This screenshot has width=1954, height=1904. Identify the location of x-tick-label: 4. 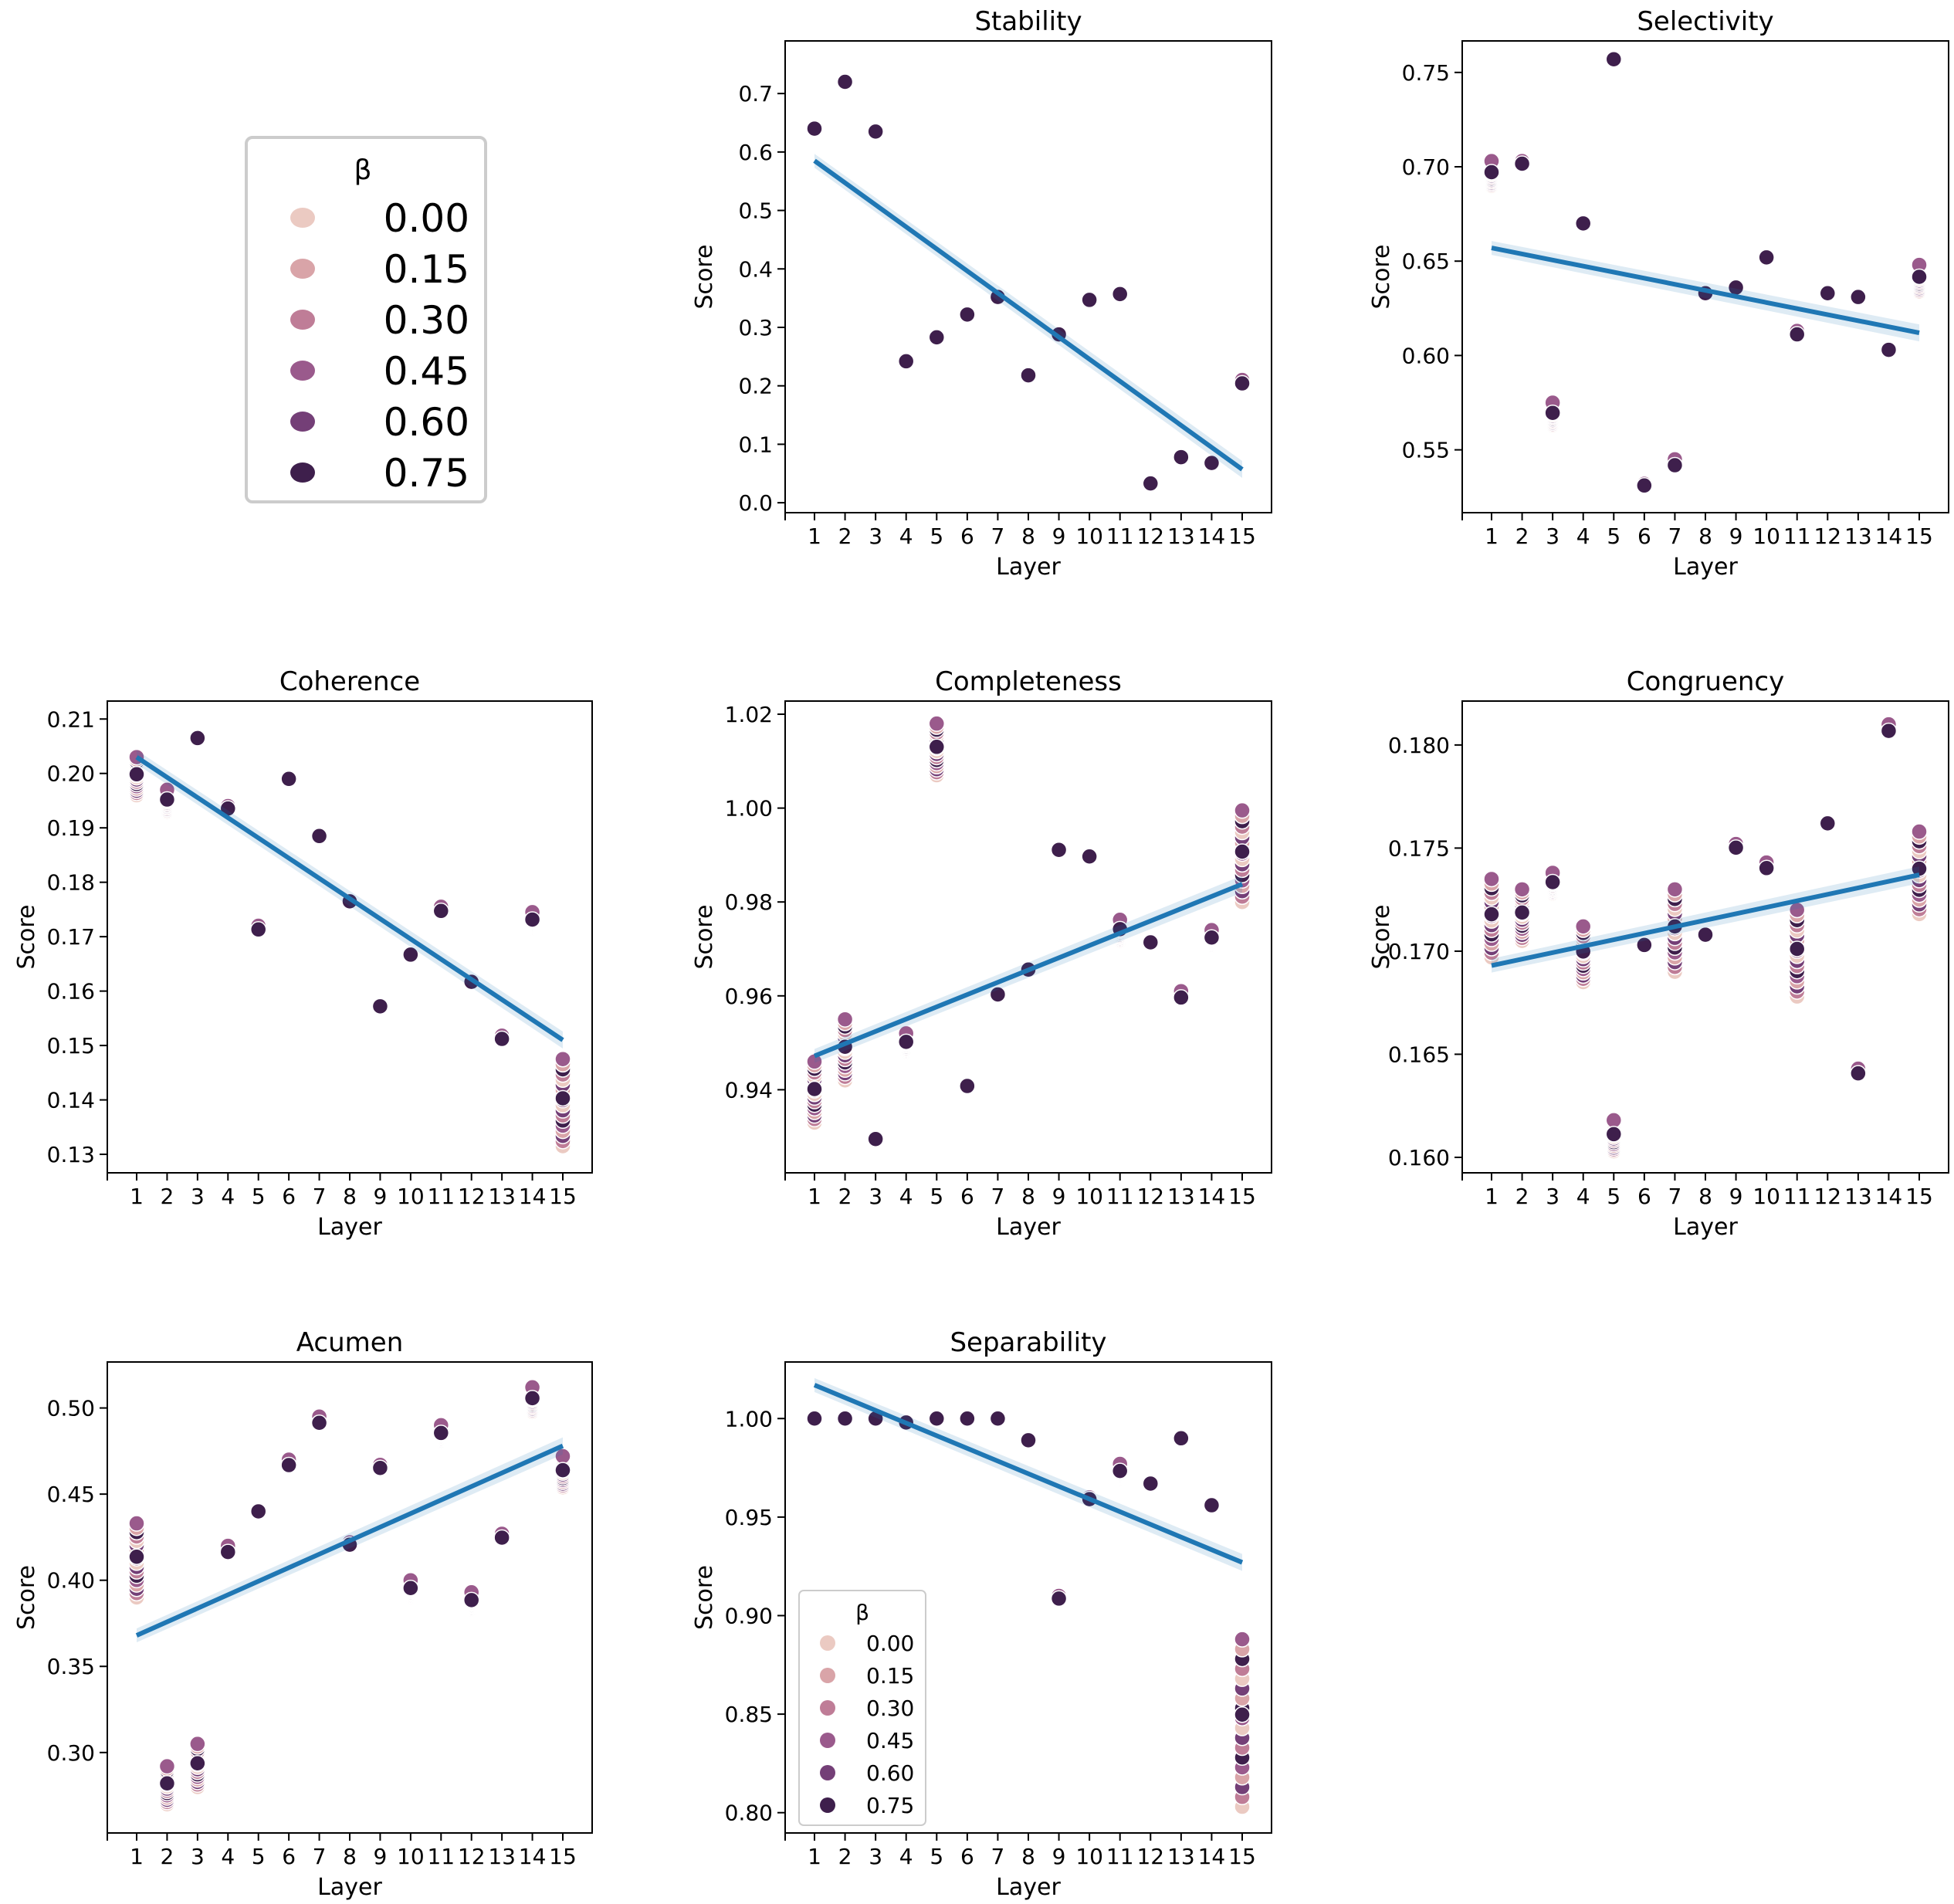
(1583, 536).